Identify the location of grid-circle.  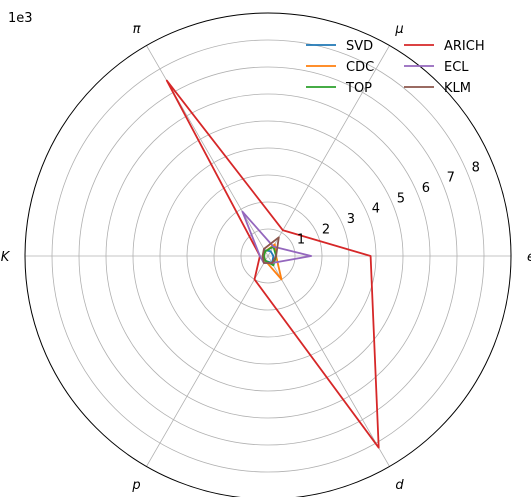
(268, 256).